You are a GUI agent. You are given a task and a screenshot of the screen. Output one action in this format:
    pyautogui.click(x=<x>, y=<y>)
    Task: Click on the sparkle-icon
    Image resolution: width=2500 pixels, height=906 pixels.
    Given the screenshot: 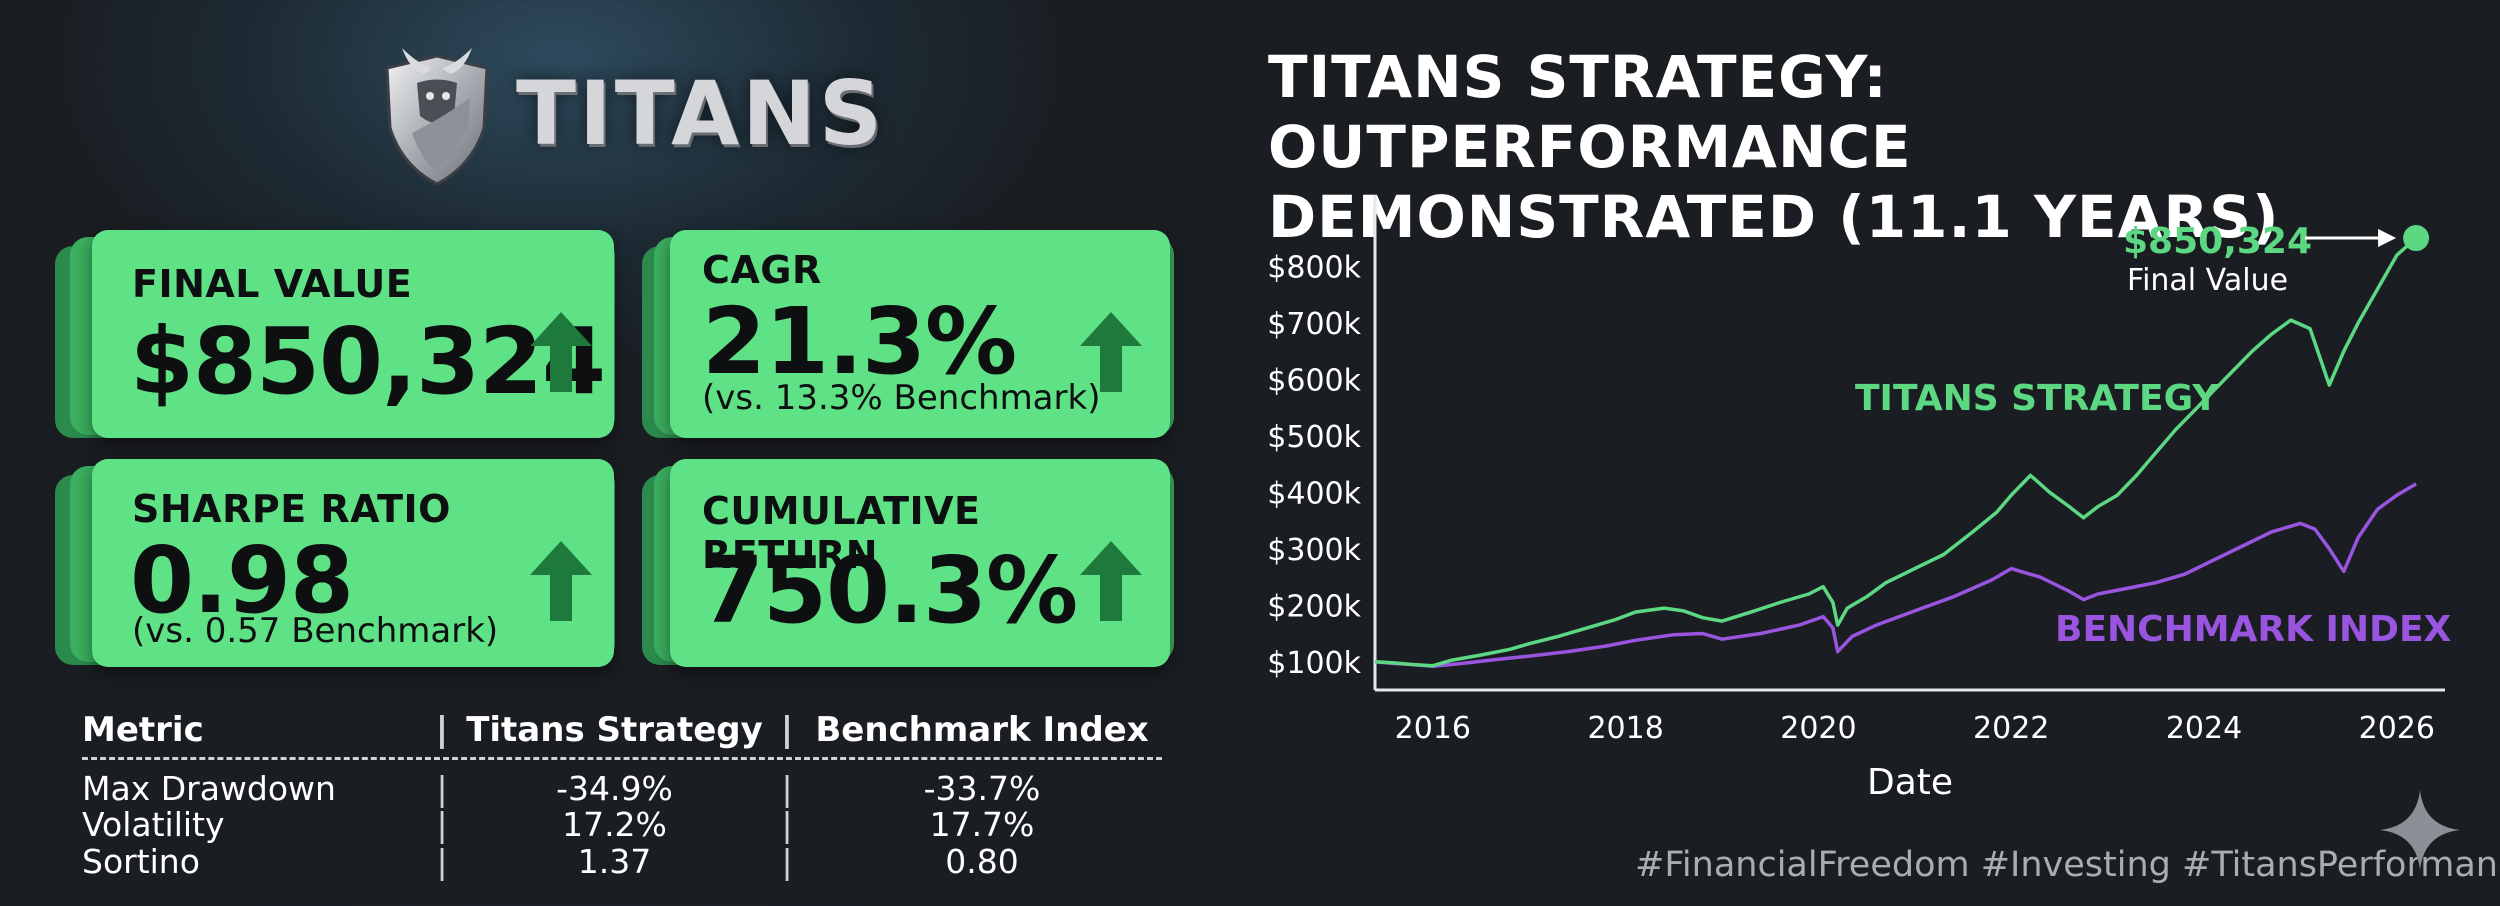 What is the action you would take?
    pyautogui.click(x=2420, y=830)
    